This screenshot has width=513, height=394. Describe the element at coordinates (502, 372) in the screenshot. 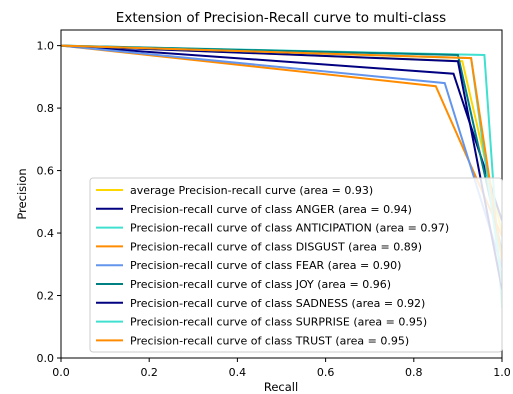

I see `x-tick-label: 1.0` at that location.